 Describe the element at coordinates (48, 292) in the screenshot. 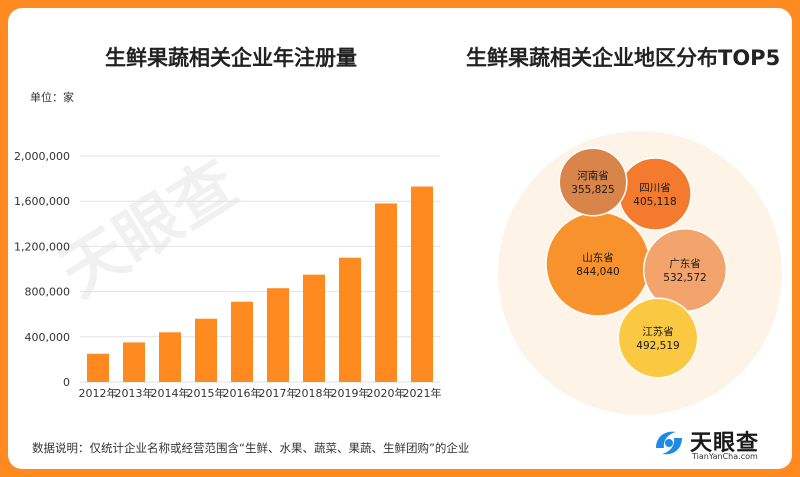

I see `y-tick-label: 800,000` at that location.